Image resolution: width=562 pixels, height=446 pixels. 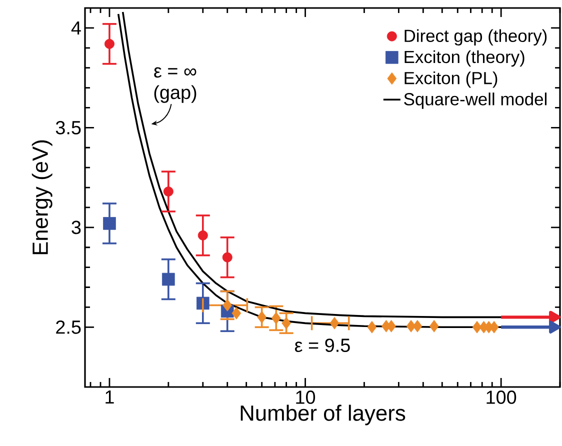 What do you see at coordinates (306, 397) in the screenshot?
I see `x-tick-label: 10` at bounding box center [306, 397].